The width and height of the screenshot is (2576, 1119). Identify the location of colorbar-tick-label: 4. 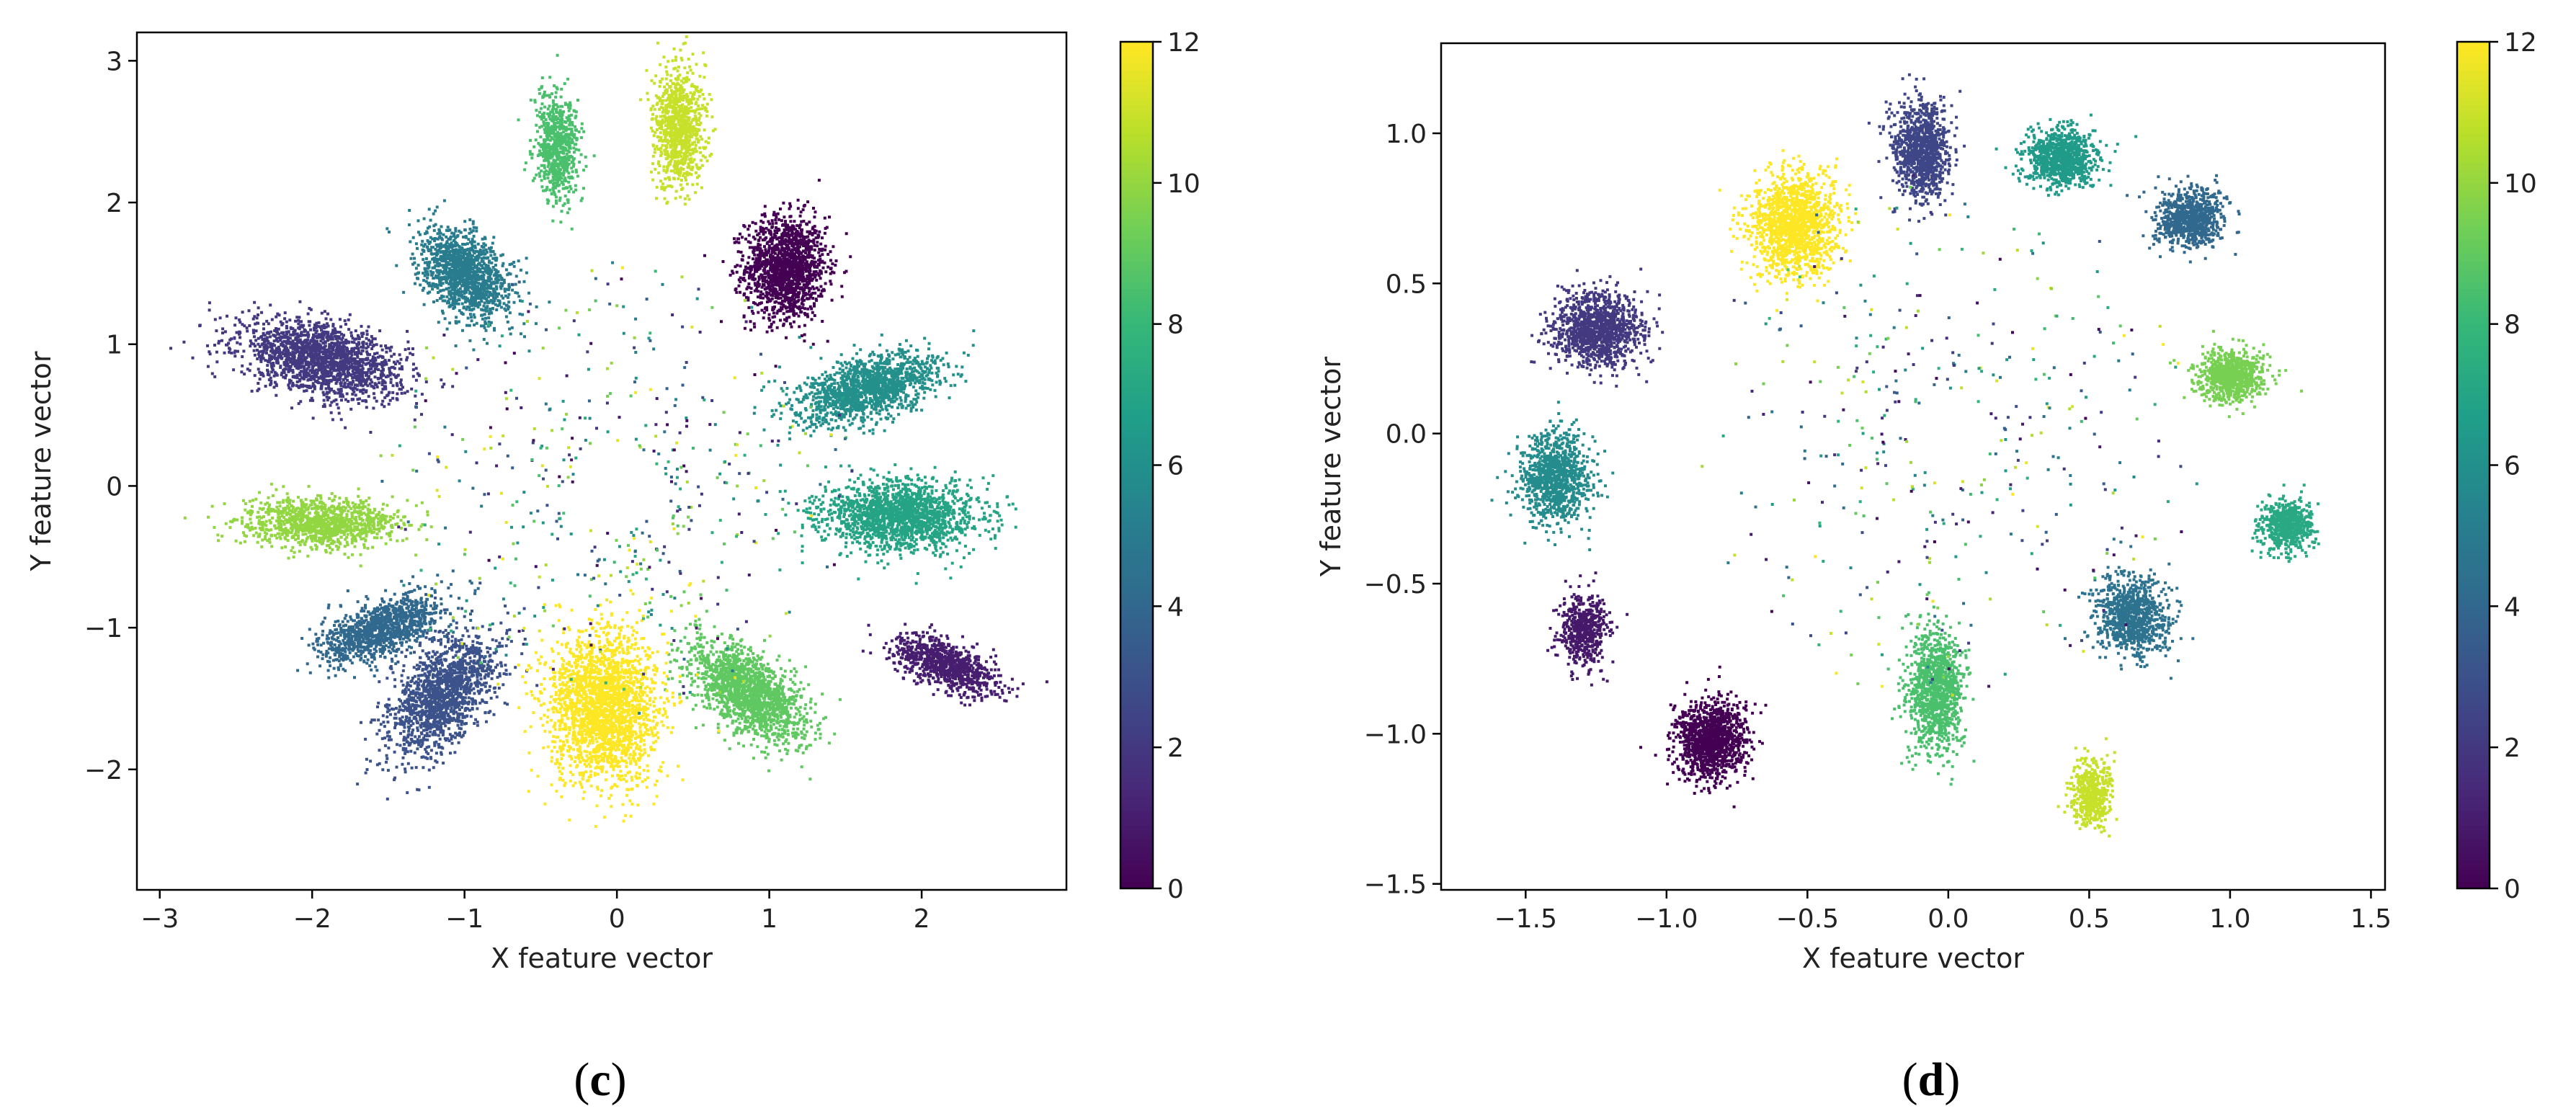
(1175, 607).